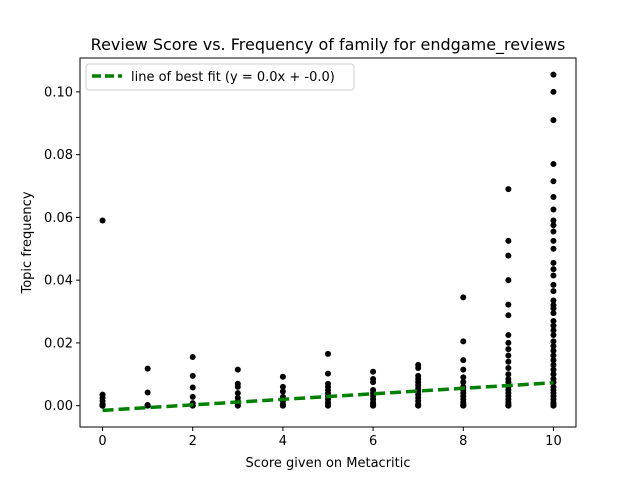  I want to click on legend-entry-fit-line: line of best fit (y = 0.0x + -0.0), so click(233, 77).